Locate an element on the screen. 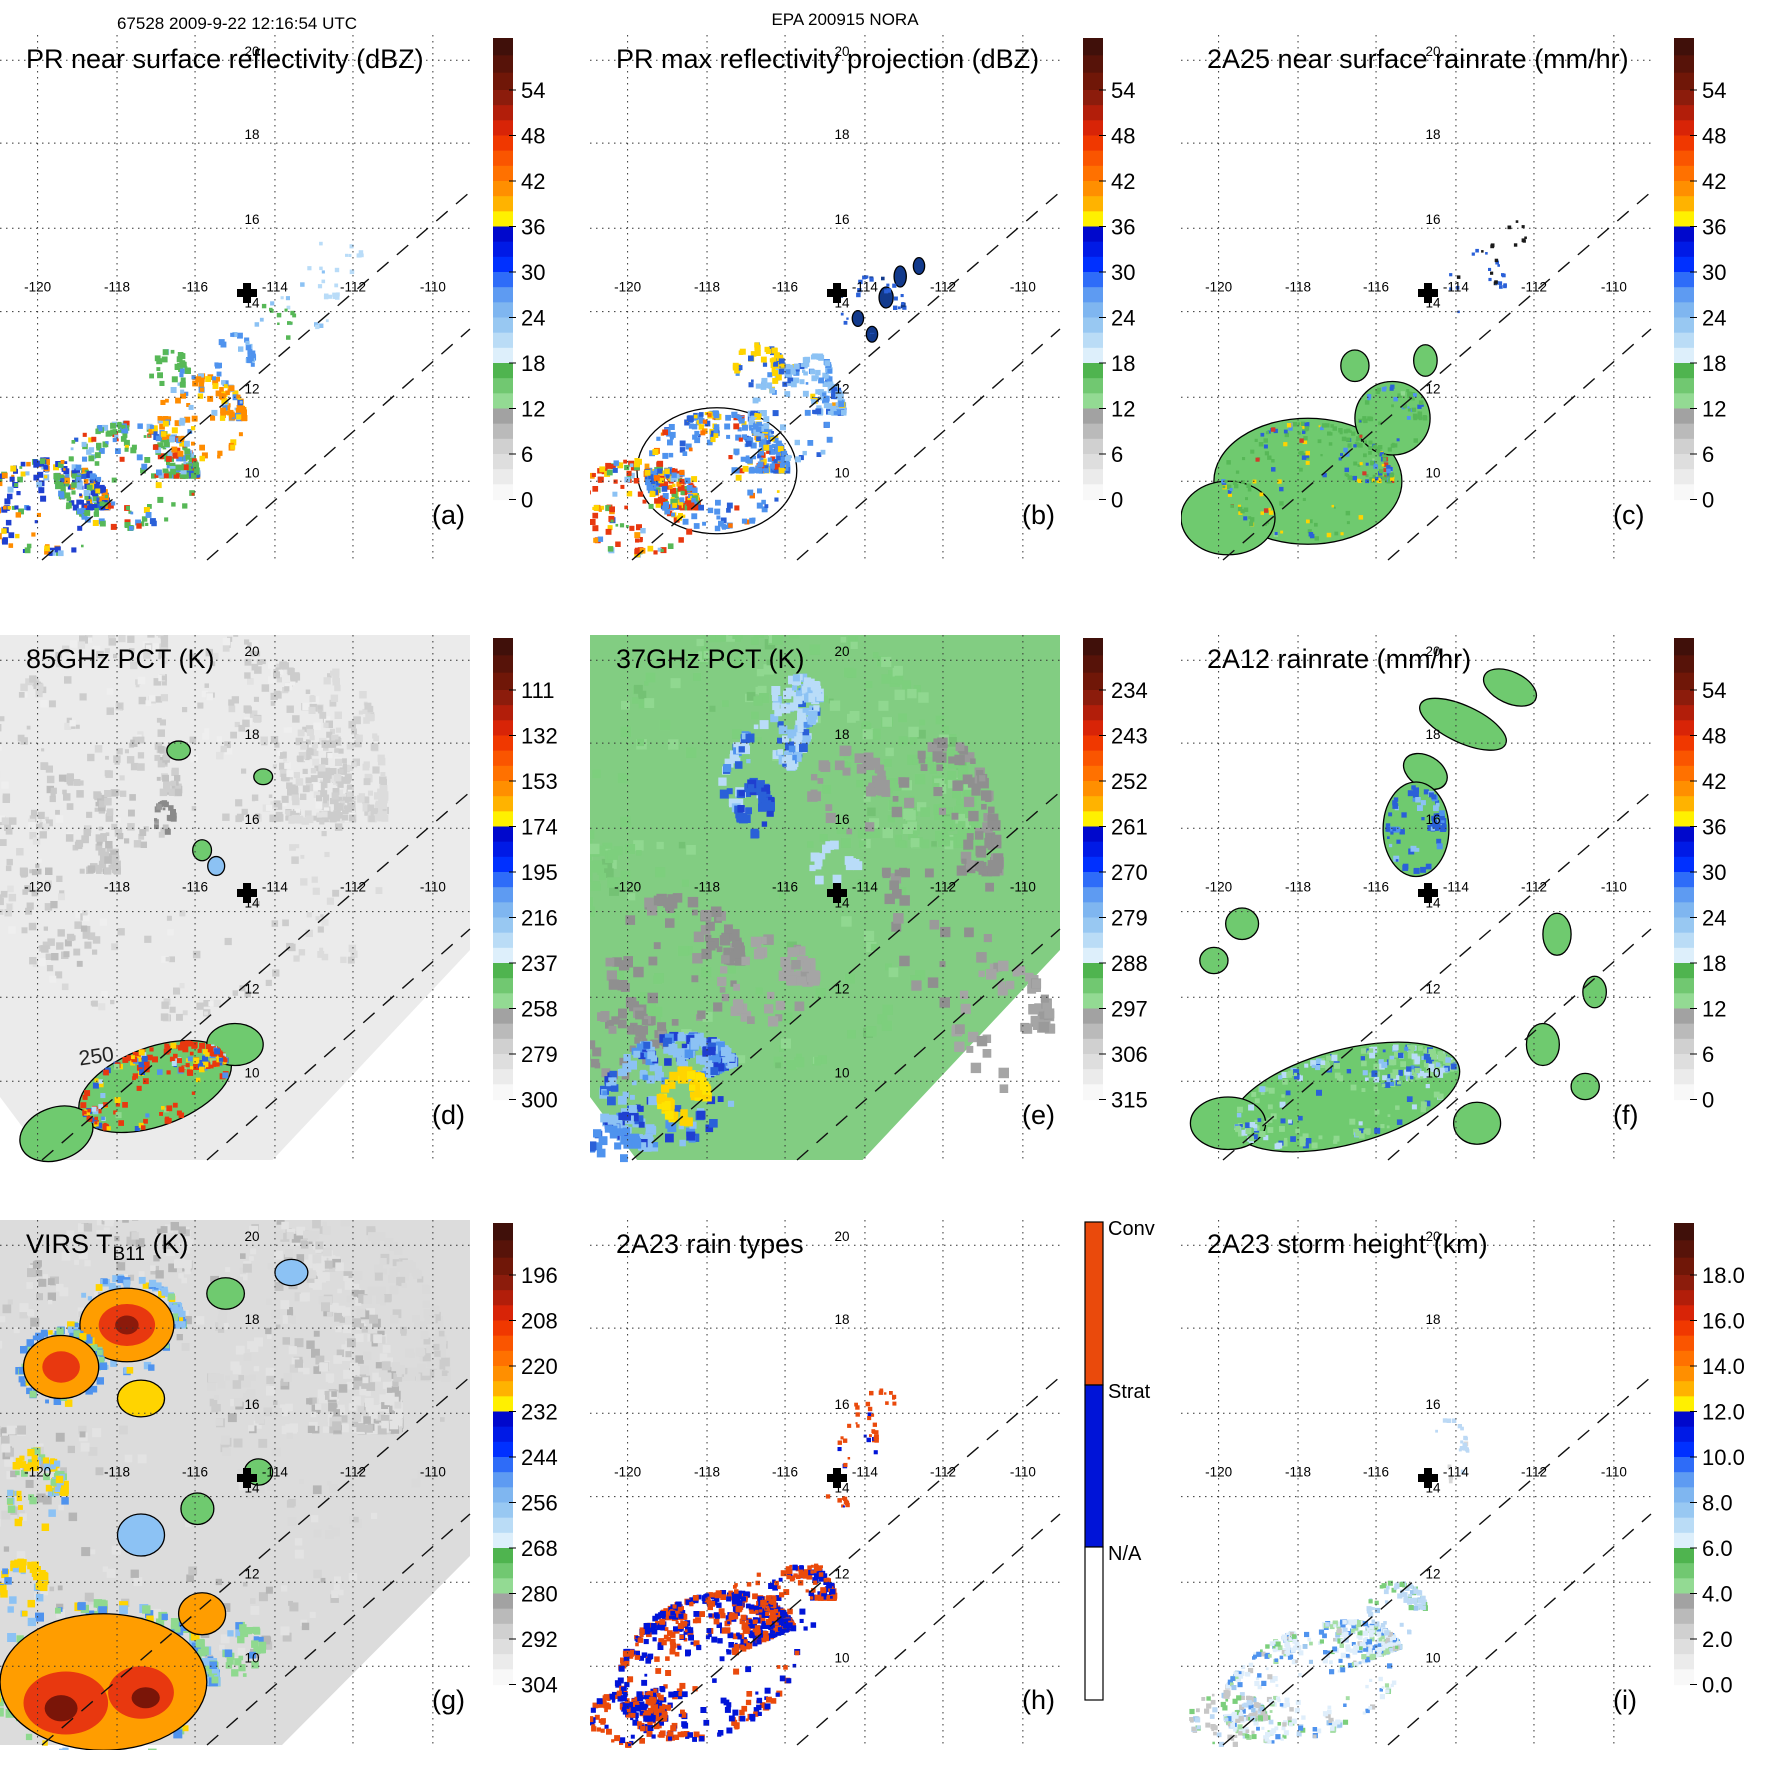 Image resolution: width=1771 pixels, height=1771 pixels. colorbar-label: N/A is located at coordinates (1125, 1554).